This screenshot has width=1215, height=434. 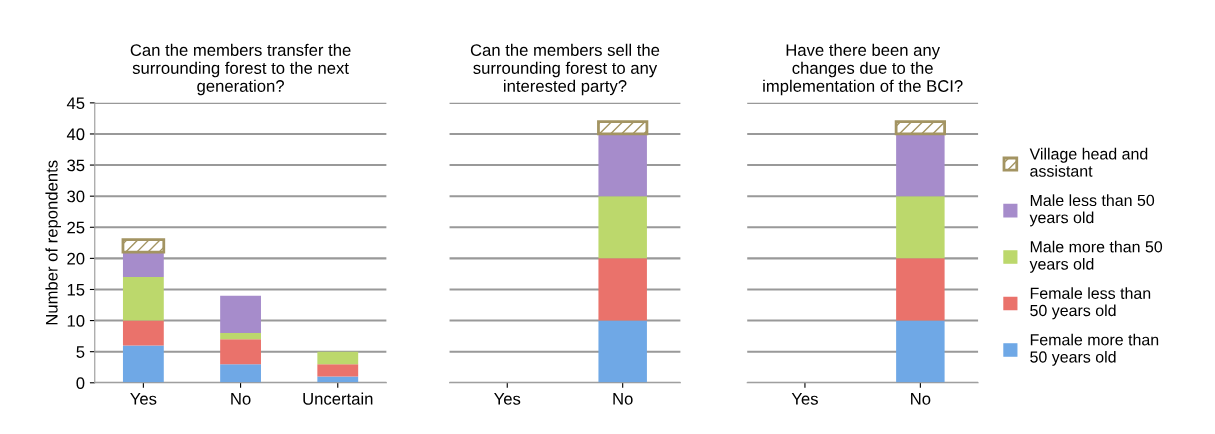 I want to click on y-tick-label: 10, so click(x=76, y=320).